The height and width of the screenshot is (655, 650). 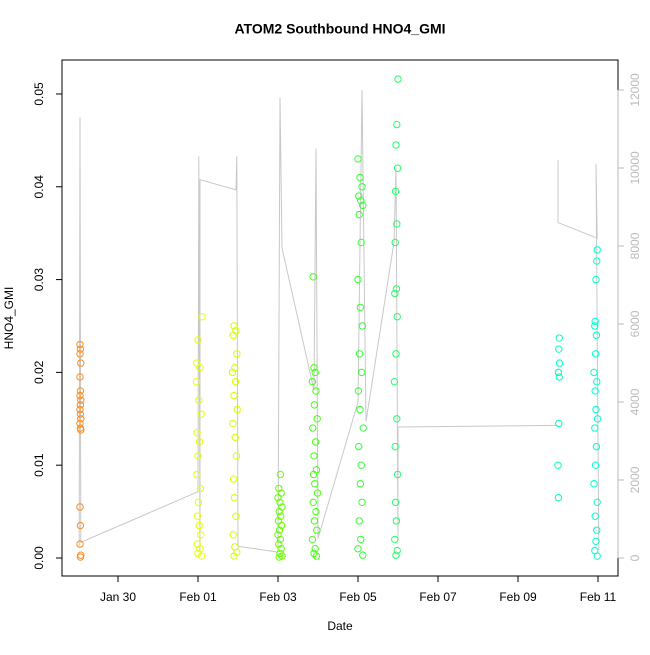 I want to click on y-tick-label: 0.05, so click(x=39, y=94).